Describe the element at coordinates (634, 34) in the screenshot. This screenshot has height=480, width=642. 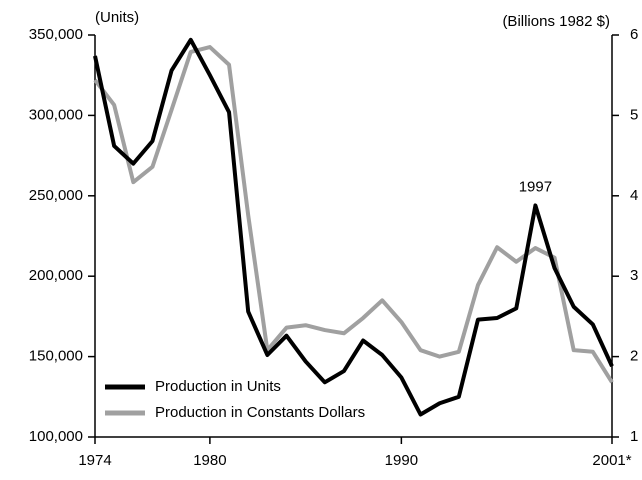
I see `y2-tick-label: 6` at that location.